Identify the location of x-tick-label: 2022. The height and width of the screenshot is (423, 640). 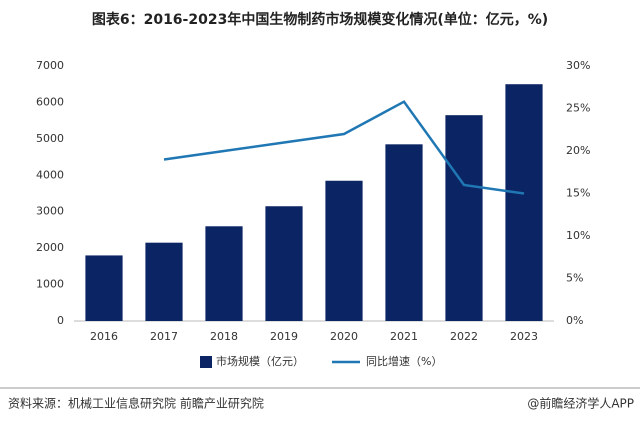
(464, 336).